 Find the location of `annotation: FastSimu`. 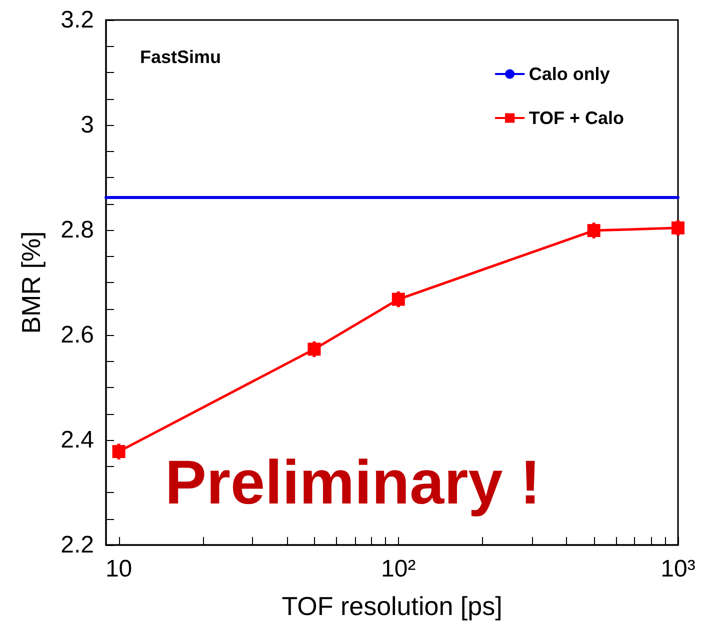

annotation: FastSimu is located at coordinates (181, 57).